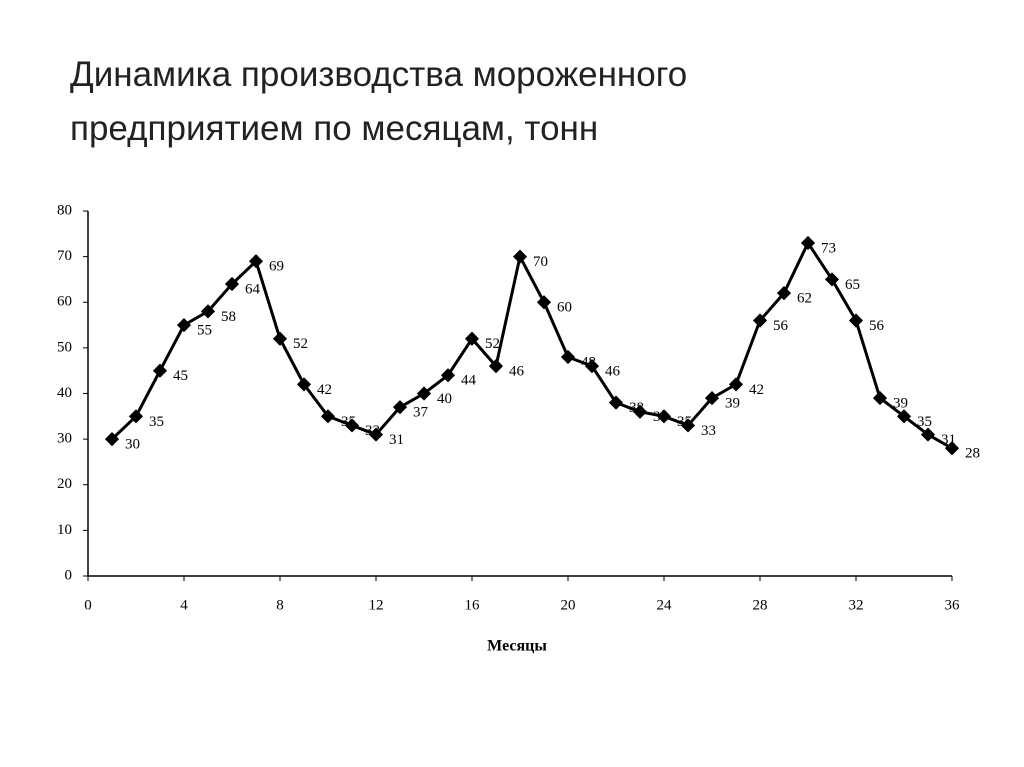  Describe the element at coordinates (204, 331) in the screenshot. I see `data-label: 55` at that location.